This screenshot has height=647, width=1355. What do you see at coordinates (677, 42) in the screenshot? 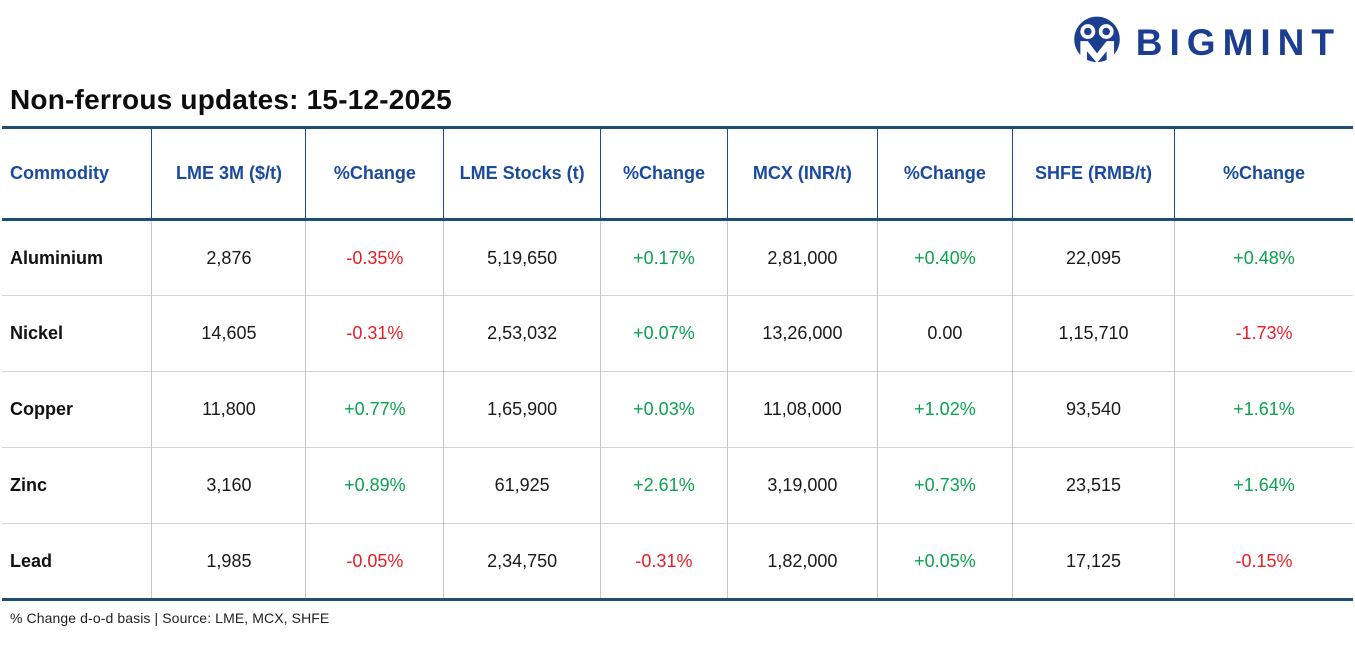
I see `top-bar: BIGMINT` at bounding box center [677, 42].